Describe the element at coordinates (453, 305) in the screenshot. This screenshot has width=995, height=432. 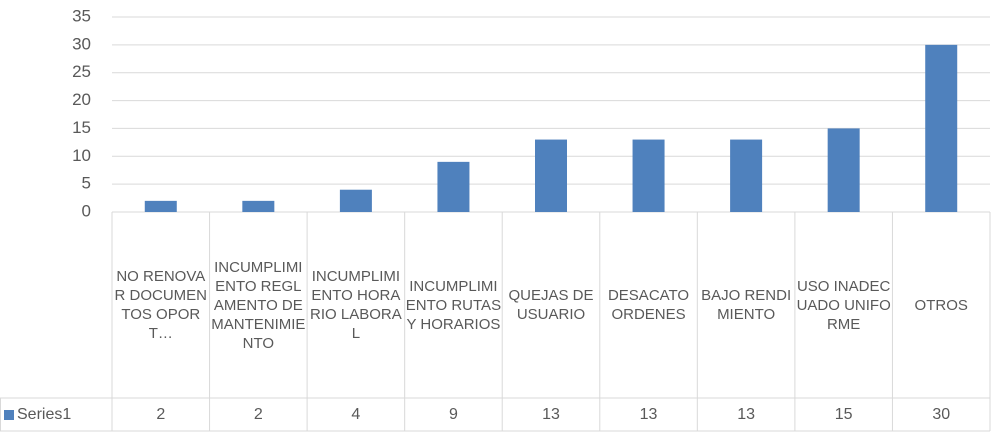
I see `x-tick-label: INCUMPLIMIENTO RUTAS Y HORARIOS` at that location.